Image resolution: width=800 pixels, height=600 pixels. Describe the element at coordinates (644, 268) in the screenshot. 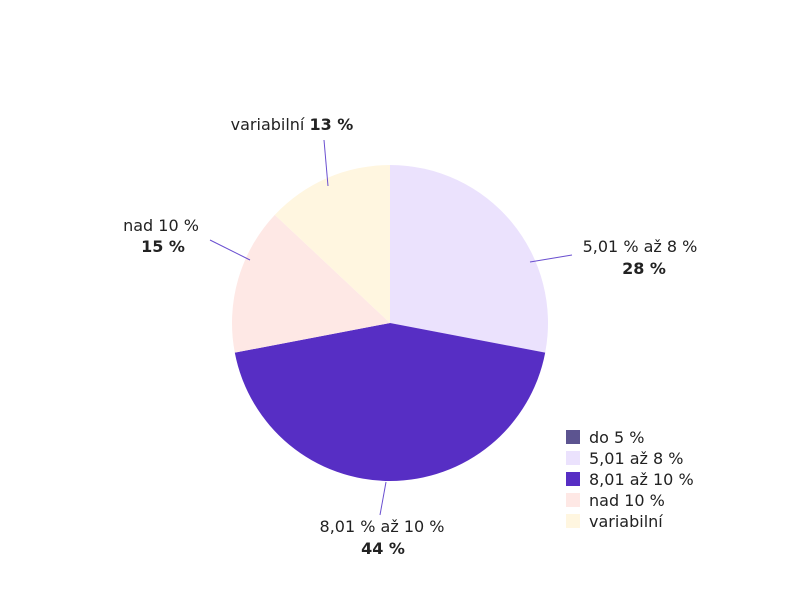

I see `slice-value: 28 %` at that location.